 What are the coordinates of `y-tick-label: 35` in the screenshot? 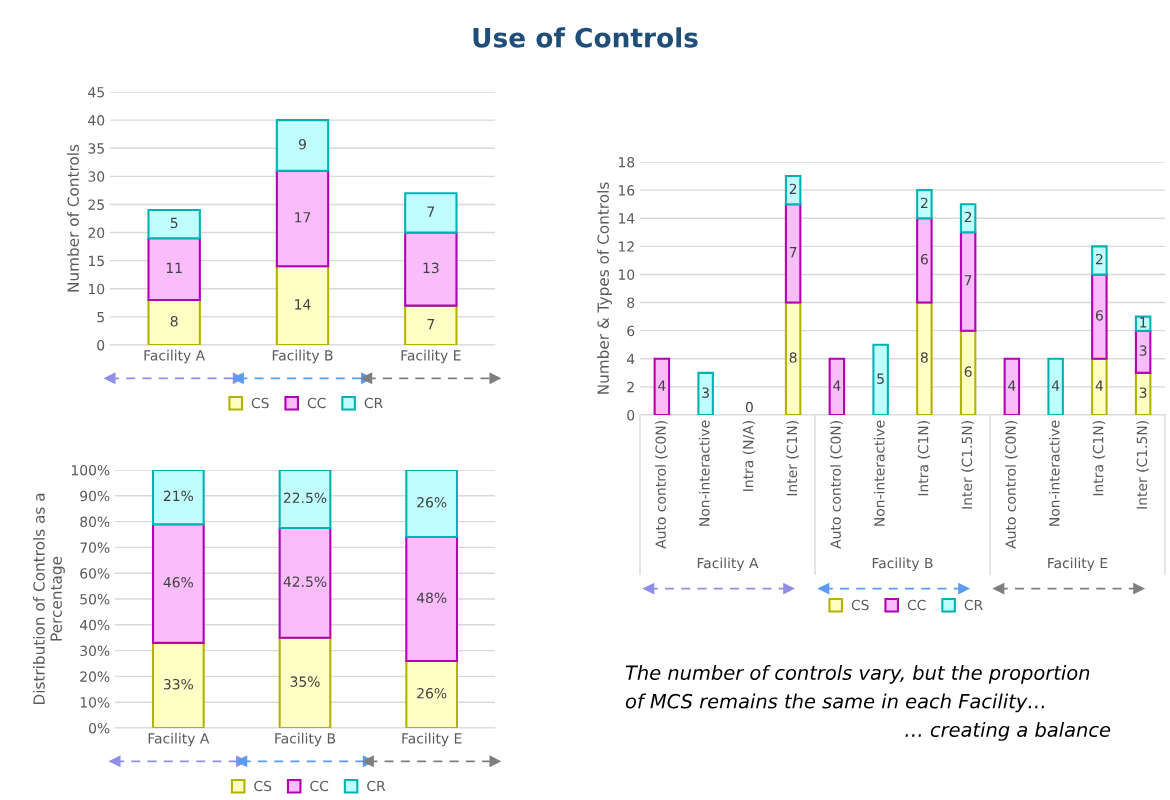 It's located at (96, 148).